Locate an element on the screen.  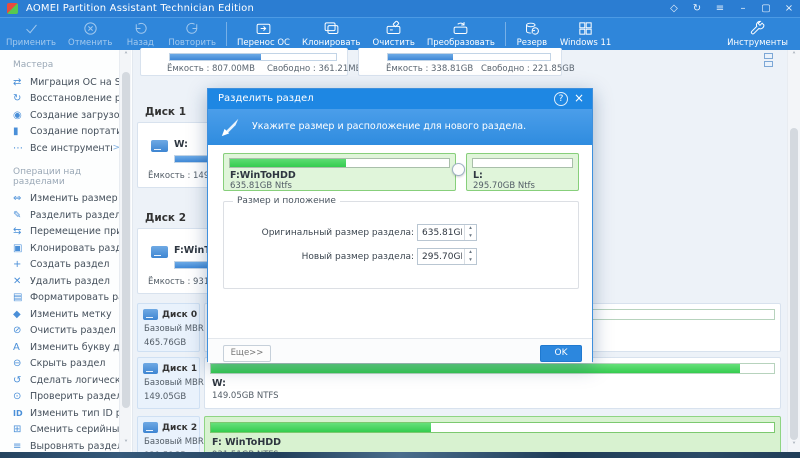
original-size-stepper: ▴ ▾ is located at coordinates (470, 232).